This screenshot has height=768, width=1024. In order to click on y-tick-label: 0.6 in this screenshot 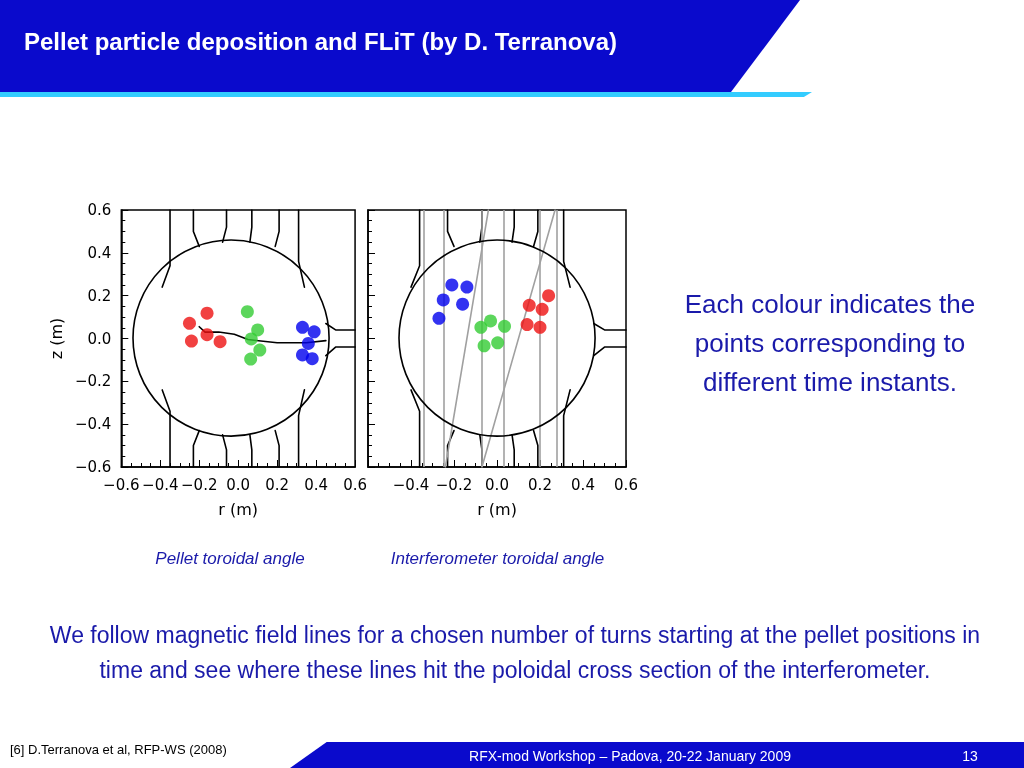, I will do `click(99, 210)`.